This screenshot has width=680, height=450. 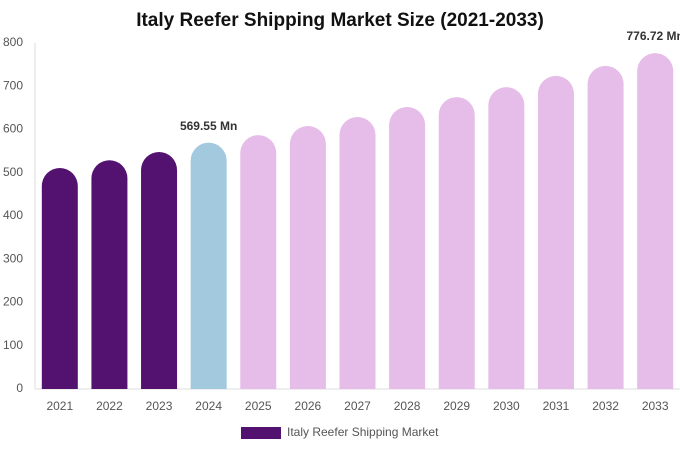 I want to click on value-label: 569.55 Mn, so click(x=208, y=126).